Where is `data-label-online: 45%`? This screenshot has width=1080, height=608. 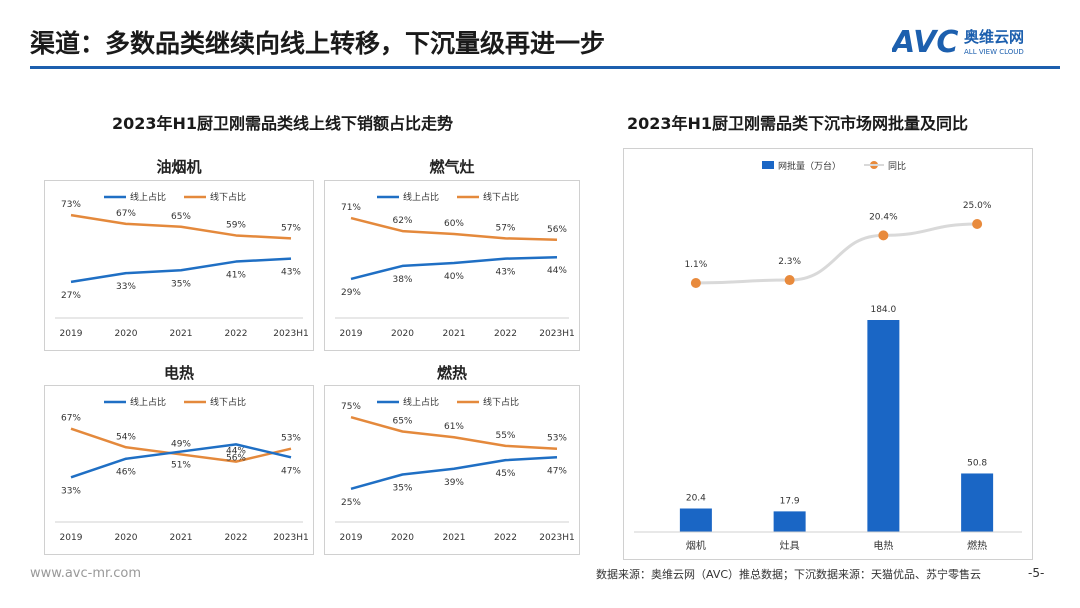 data-label-online: 45% is located at coordinates (505, 474).